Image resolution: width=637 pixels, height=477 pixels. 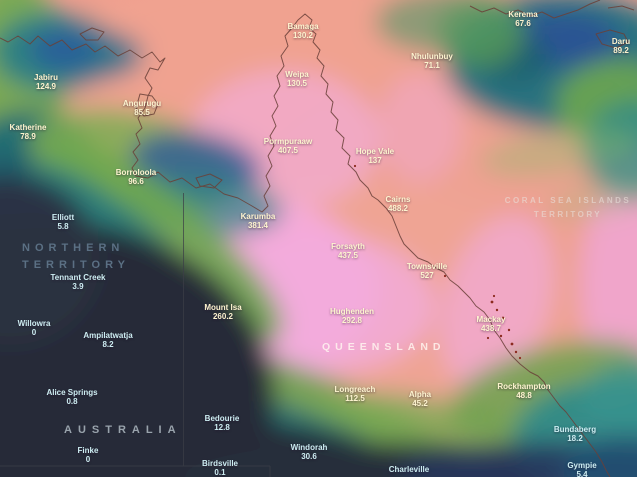 I want to click on city-name: Ampilatwatja, so click(x=108, y=335).